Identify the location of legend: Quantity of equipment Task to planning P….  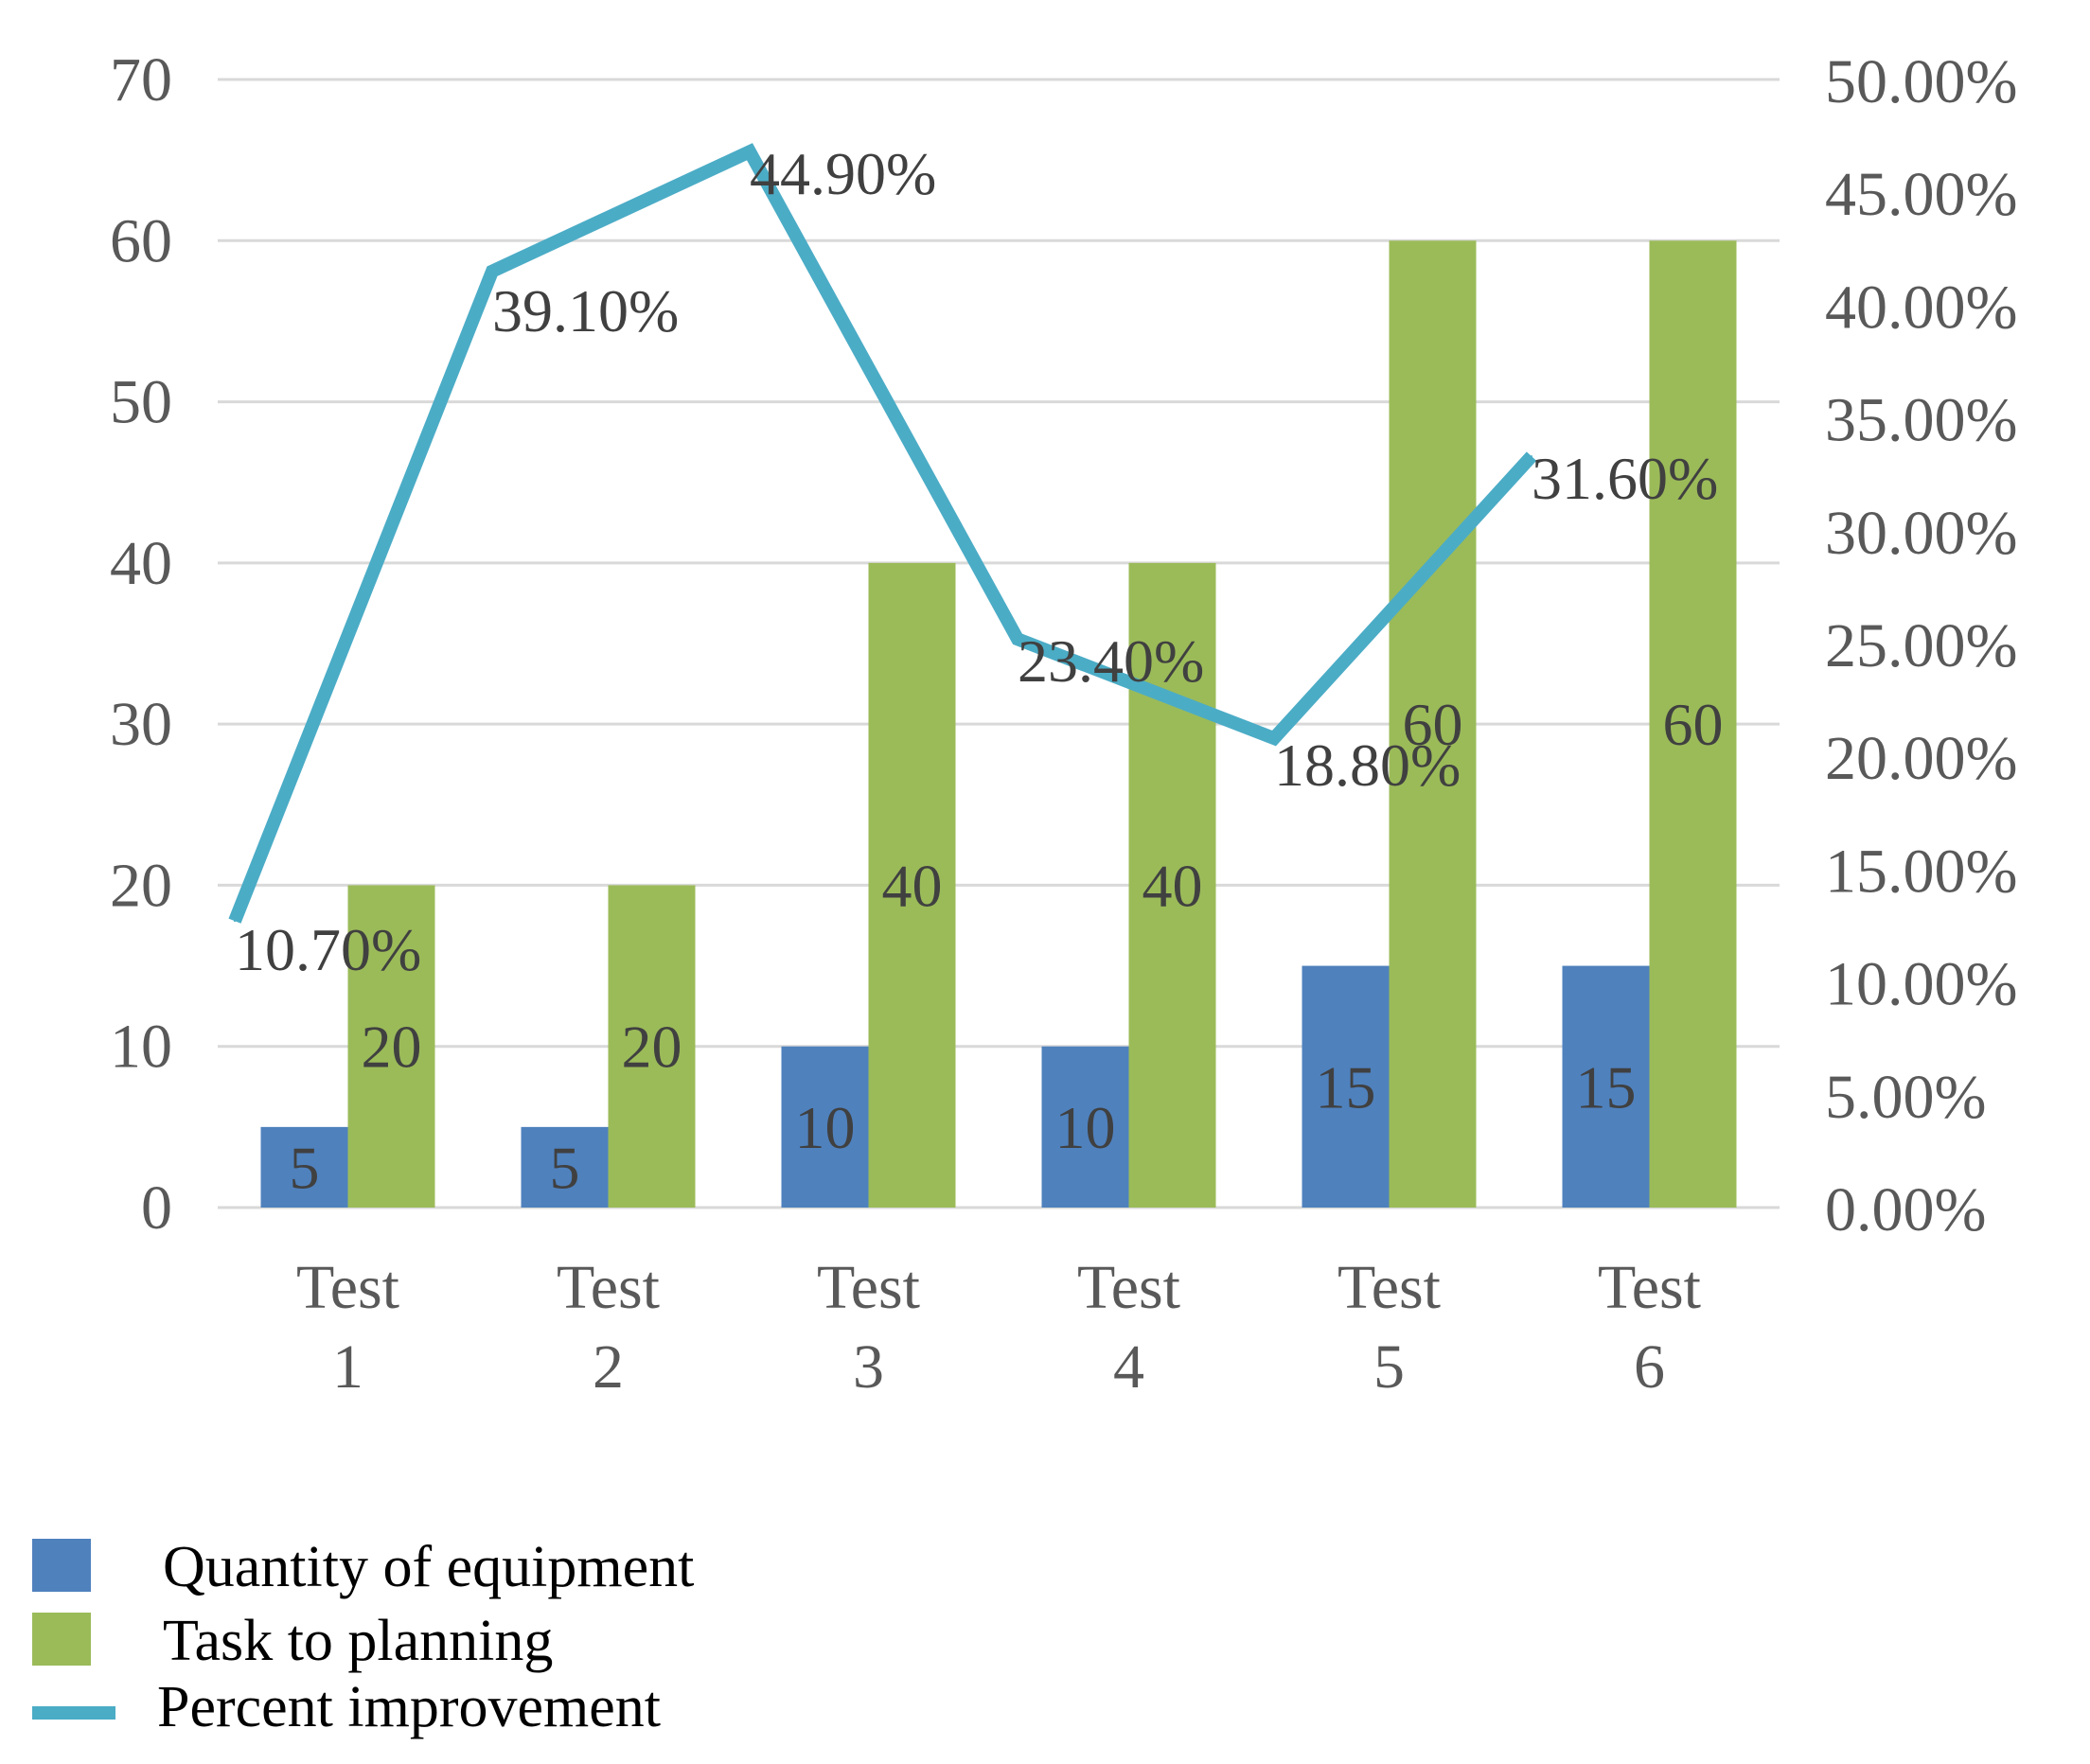
(363, 1637).